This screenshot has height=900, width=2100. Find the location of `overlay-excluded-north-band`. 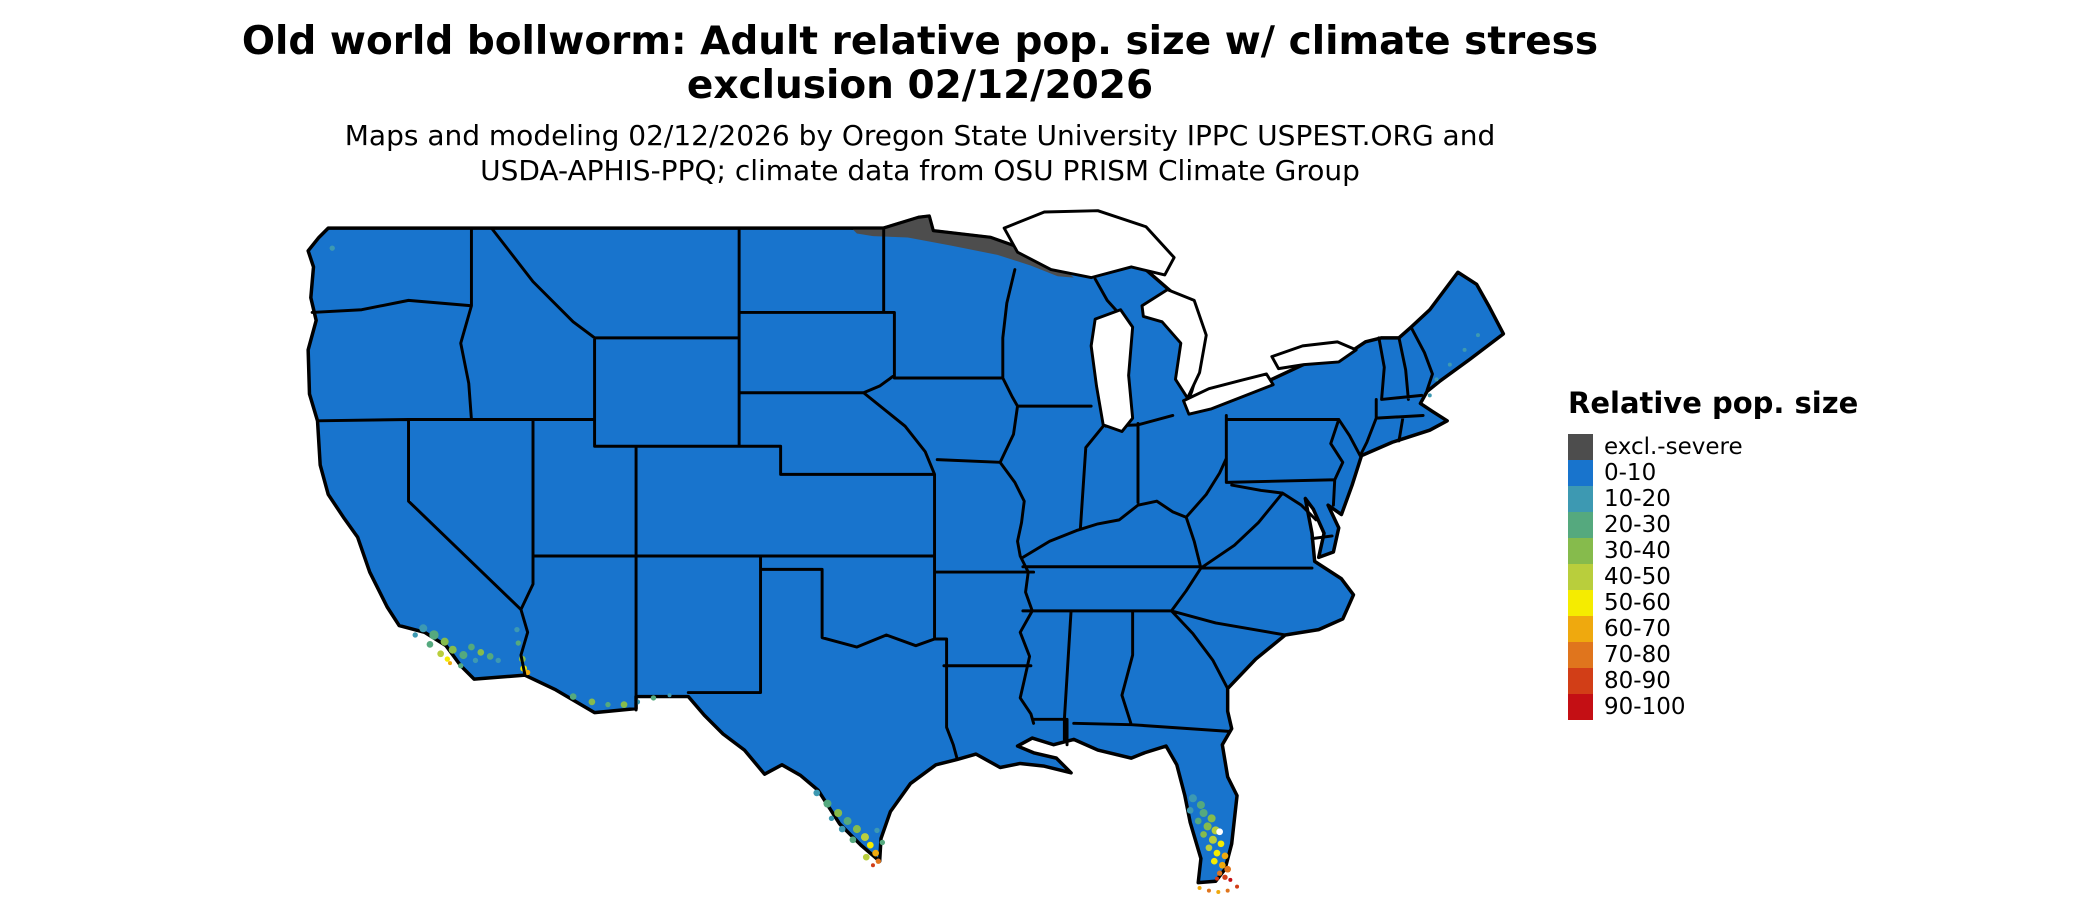

overlay-excluded-north-band is located at coordinates (962, 247).